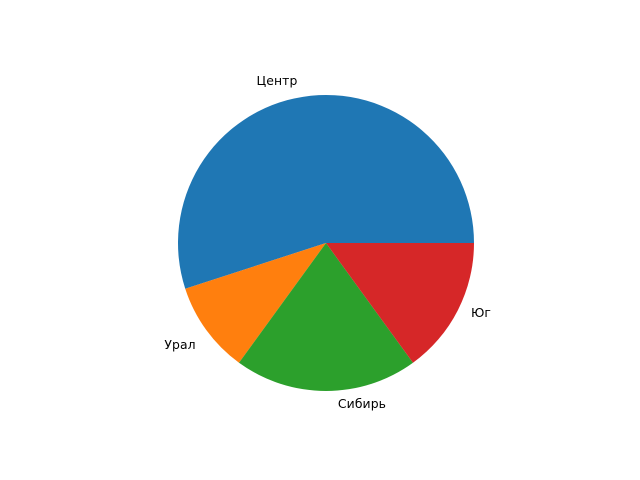 The height and width of the screenshot is (480, 640). Describe the element at coordinates (362, 403) in the screenshot. I see `pie-slice-label: Сибирь` at that location.